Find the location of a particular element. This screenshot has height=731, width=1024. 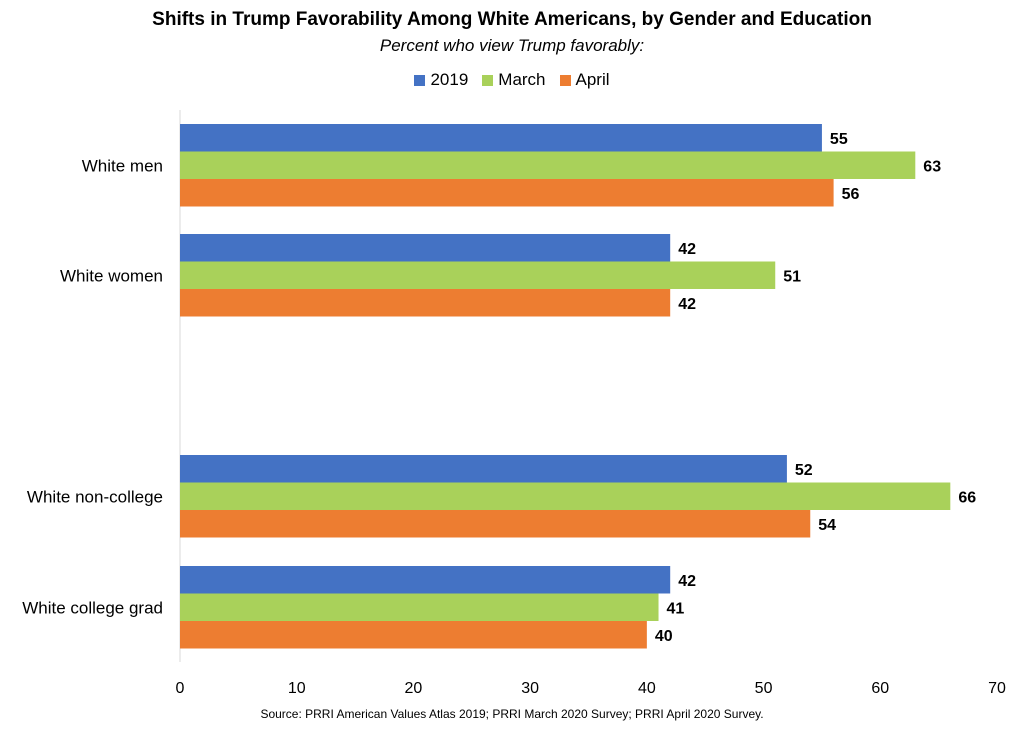

category-label-white-college-grad: White college grad is located at coordinates (92, 607).